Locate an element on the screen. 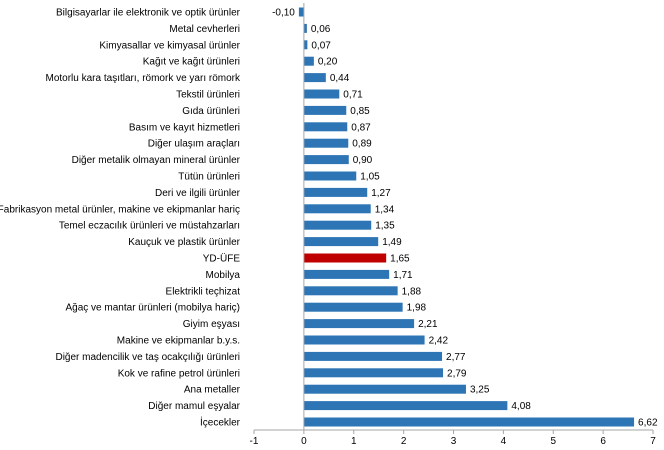 This screenshot has width=664, height=450. category-label: Basım ve kayıt hizmetleri is located at coordinates (184, 127).